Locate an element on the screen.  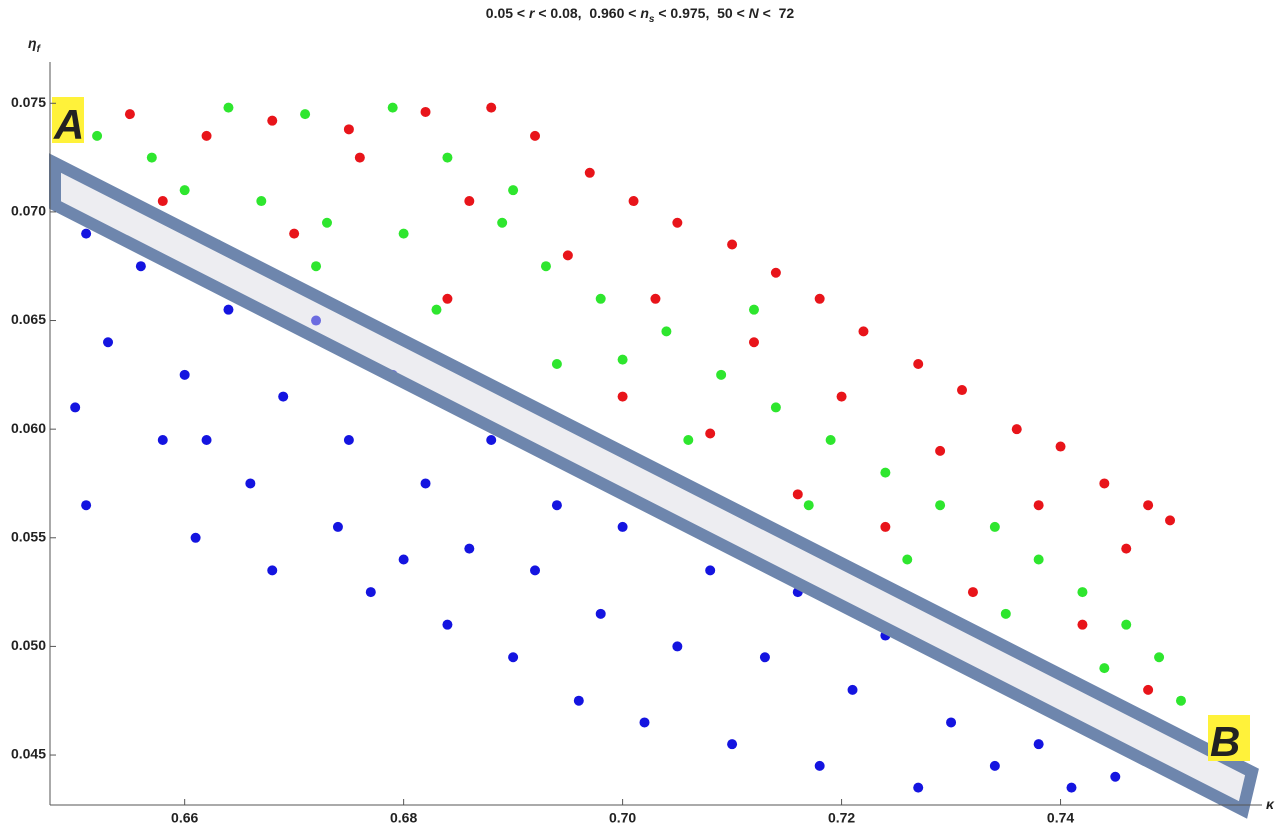
annotation-b: B is located at coordinates (1225, 741).